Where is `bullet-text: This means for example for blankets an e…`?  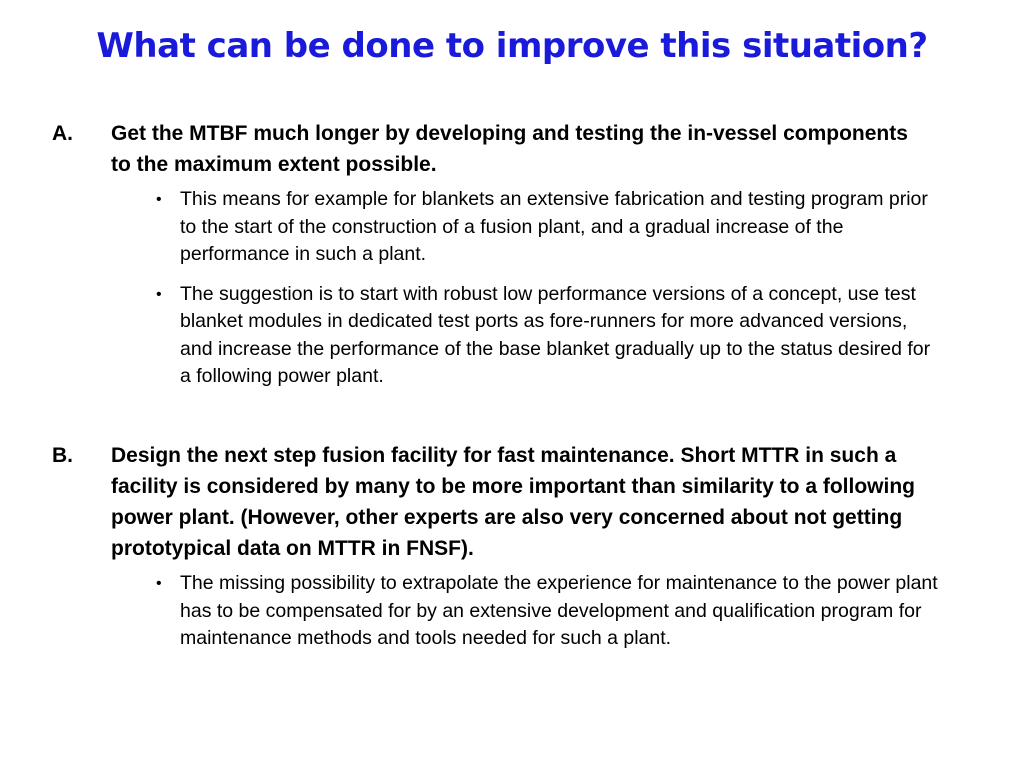 bullet-text: This means for example for blankets an e… is located at coordinates (554, 226).